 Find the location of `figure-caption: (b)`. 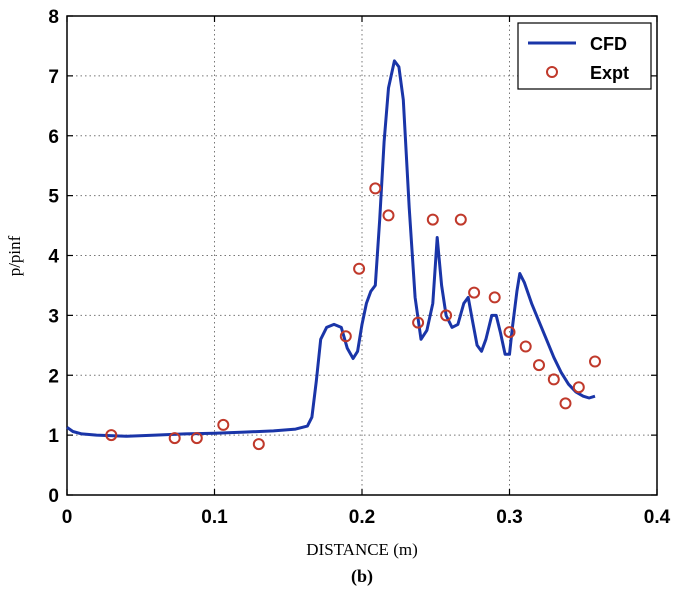

figure-caption: (b) is located at coordinates (362, 576).